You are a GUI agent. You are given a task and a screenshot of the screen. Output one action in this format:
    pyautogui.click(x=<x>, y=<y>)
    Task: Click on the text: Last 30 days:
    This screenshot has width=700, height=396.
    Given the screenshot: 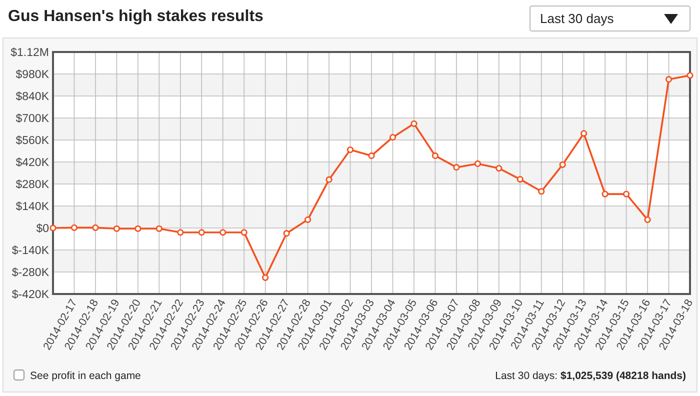 What is the action you would take?
    pyautogui.click(x=527, y=376)
    